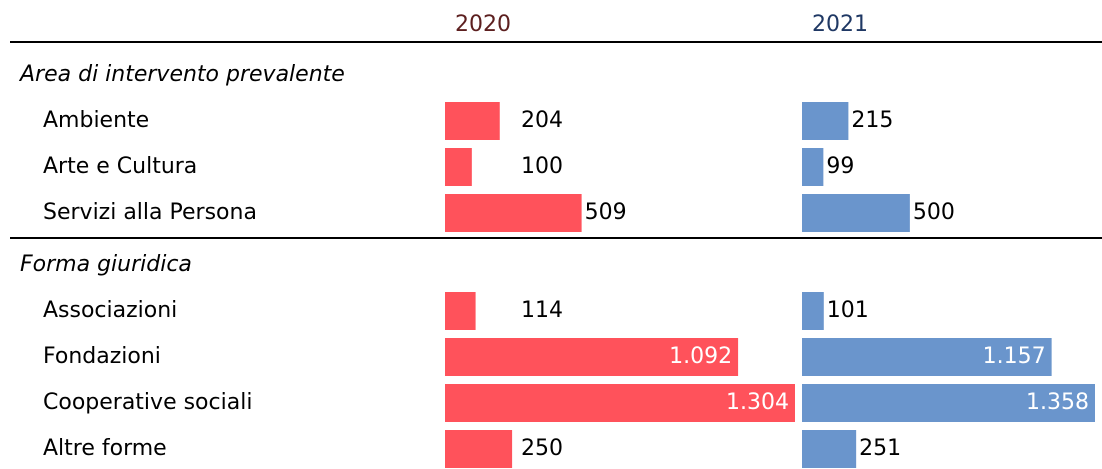 The image size is (1102, 469). I want to click on section-title: Forma giuridica, so click(106, 264).